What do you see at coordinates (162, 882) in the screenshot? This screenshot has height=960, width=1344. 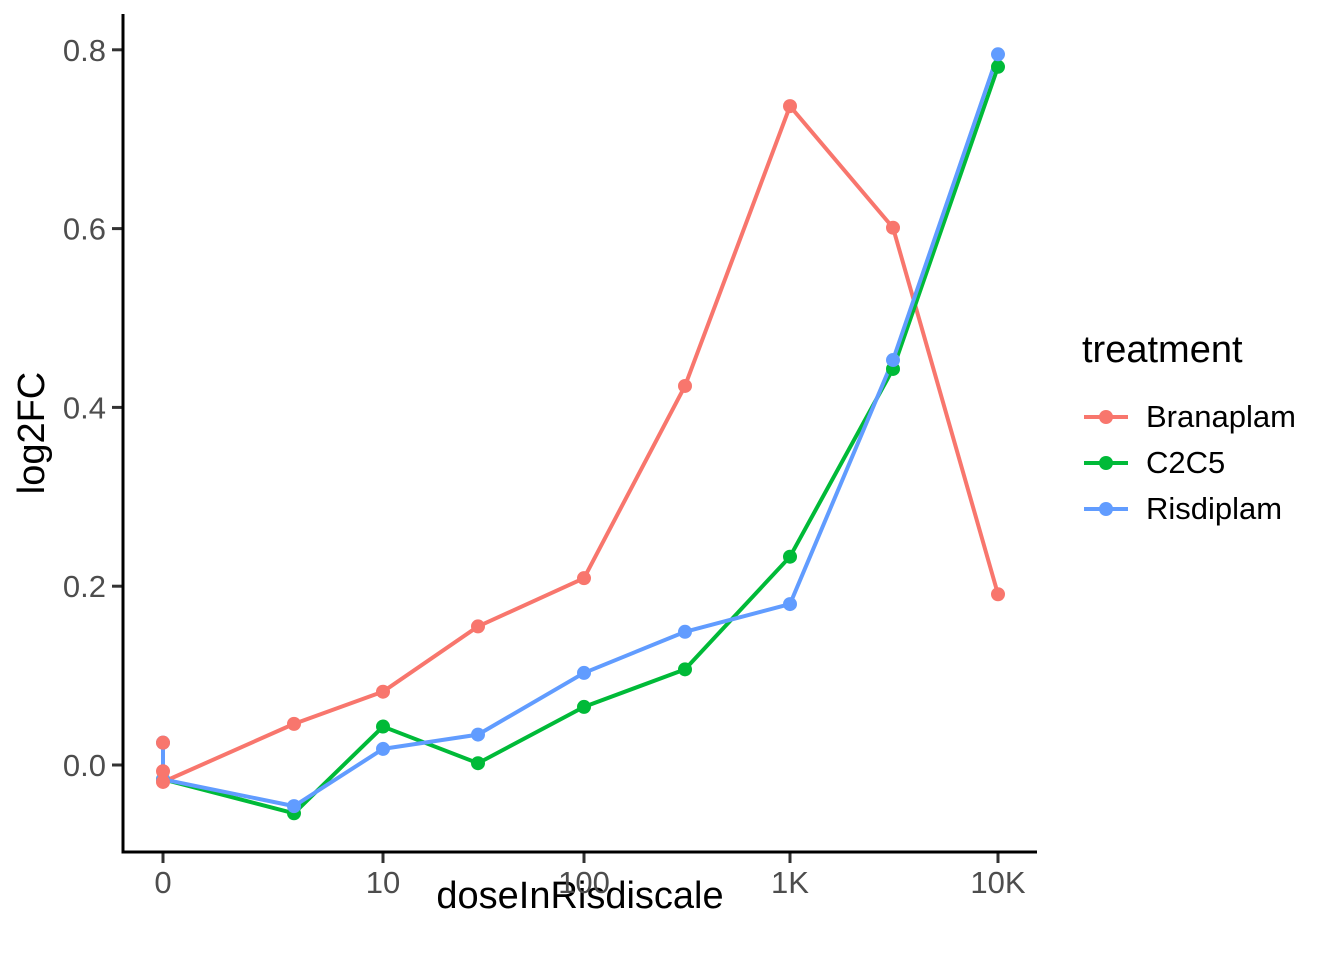 I see `x-tick-label: 0` at bounding box center [162, 882].